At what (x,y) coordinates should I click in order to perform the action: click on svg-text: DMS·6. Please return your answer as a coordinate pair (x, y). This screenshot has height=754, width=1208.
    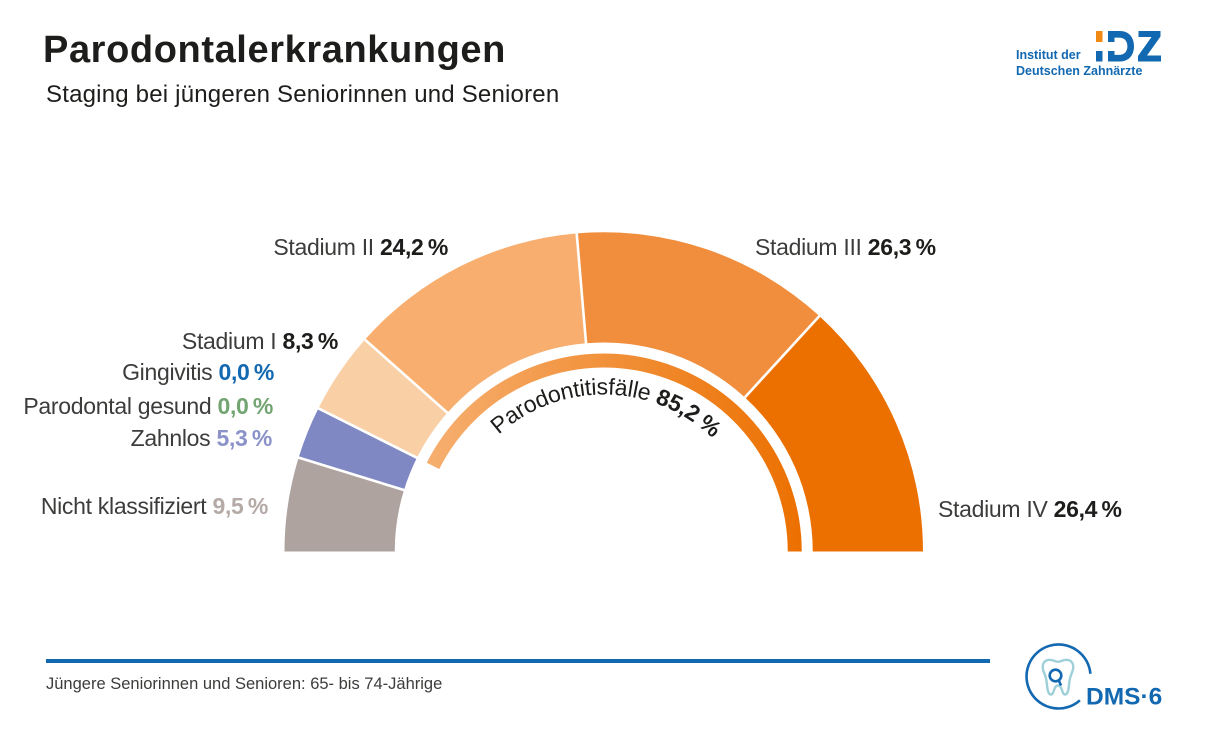
    Looking at the image, I should click on (1124, 697).